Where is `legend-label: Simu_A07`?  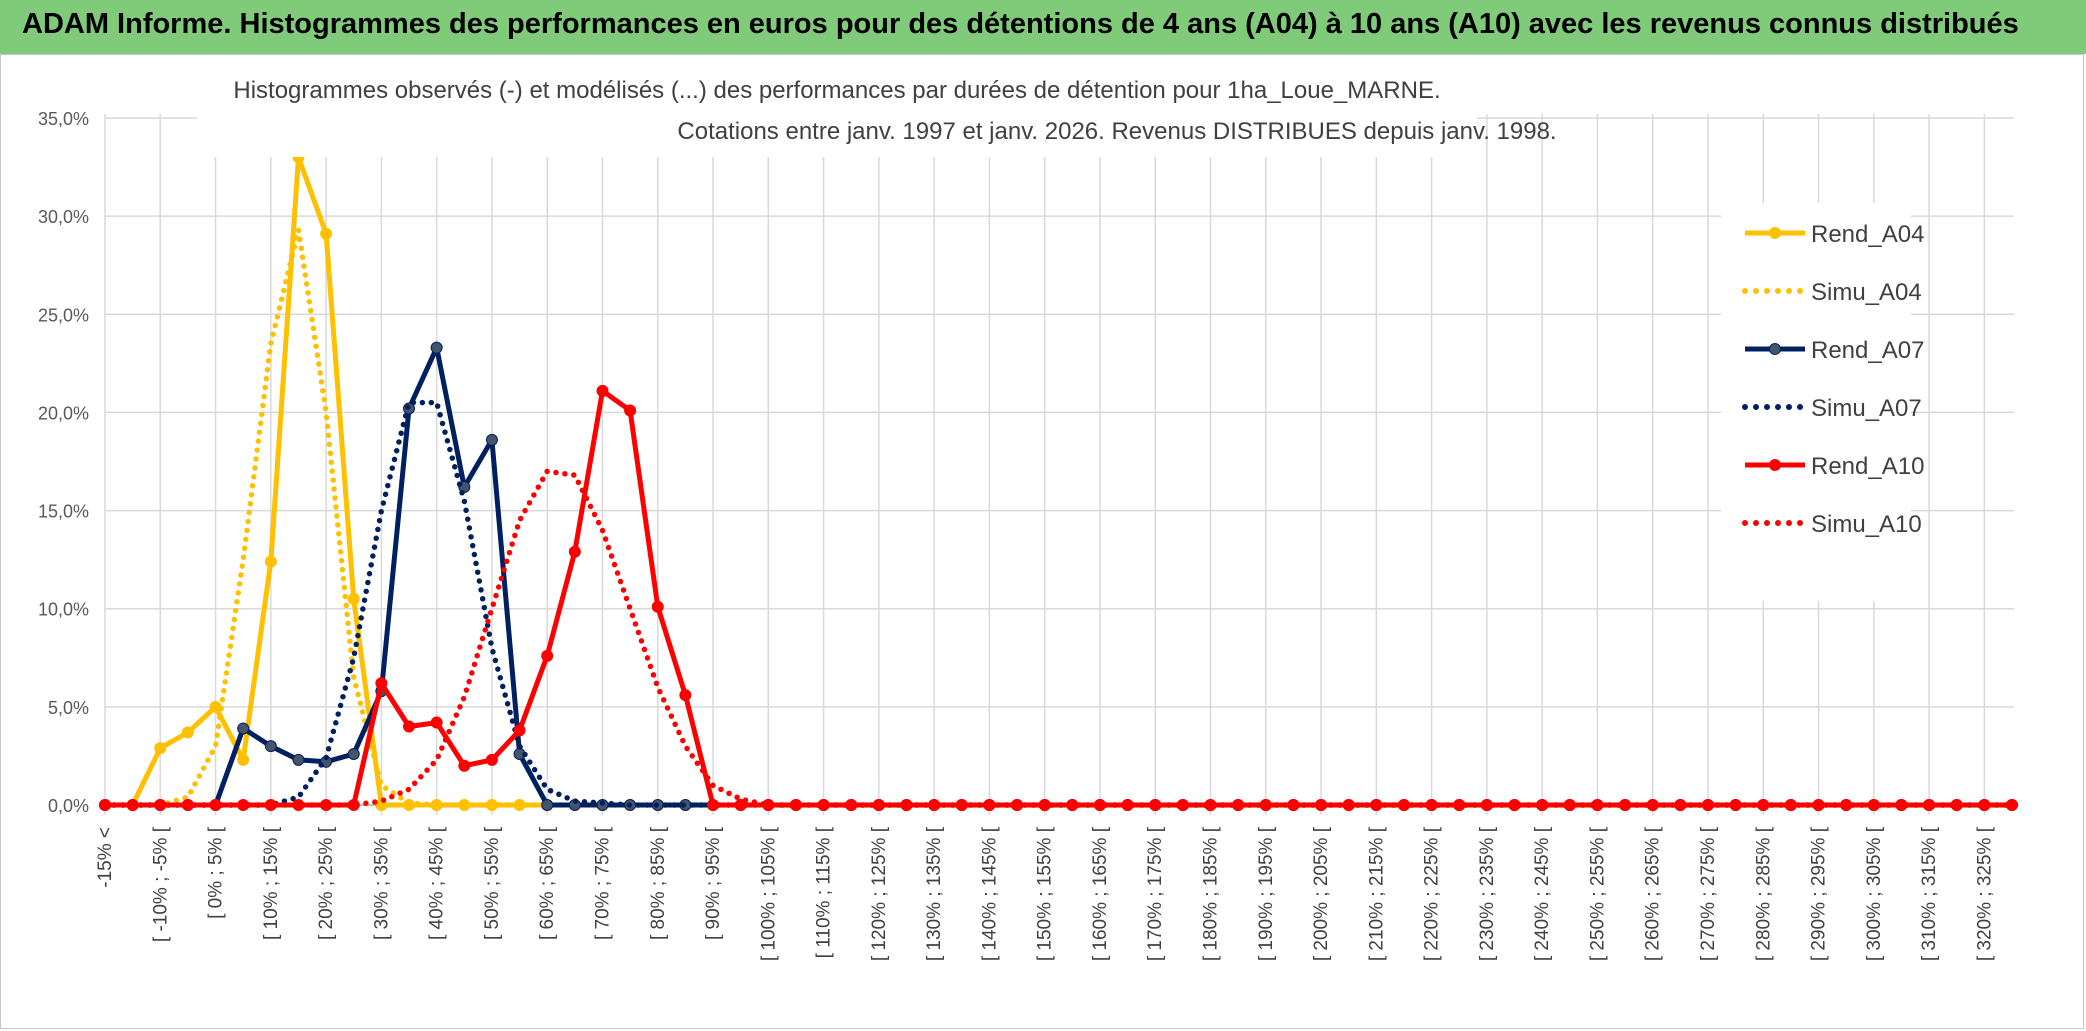
legend-label: Simu_A07 is located at coordinates (1866, 408).